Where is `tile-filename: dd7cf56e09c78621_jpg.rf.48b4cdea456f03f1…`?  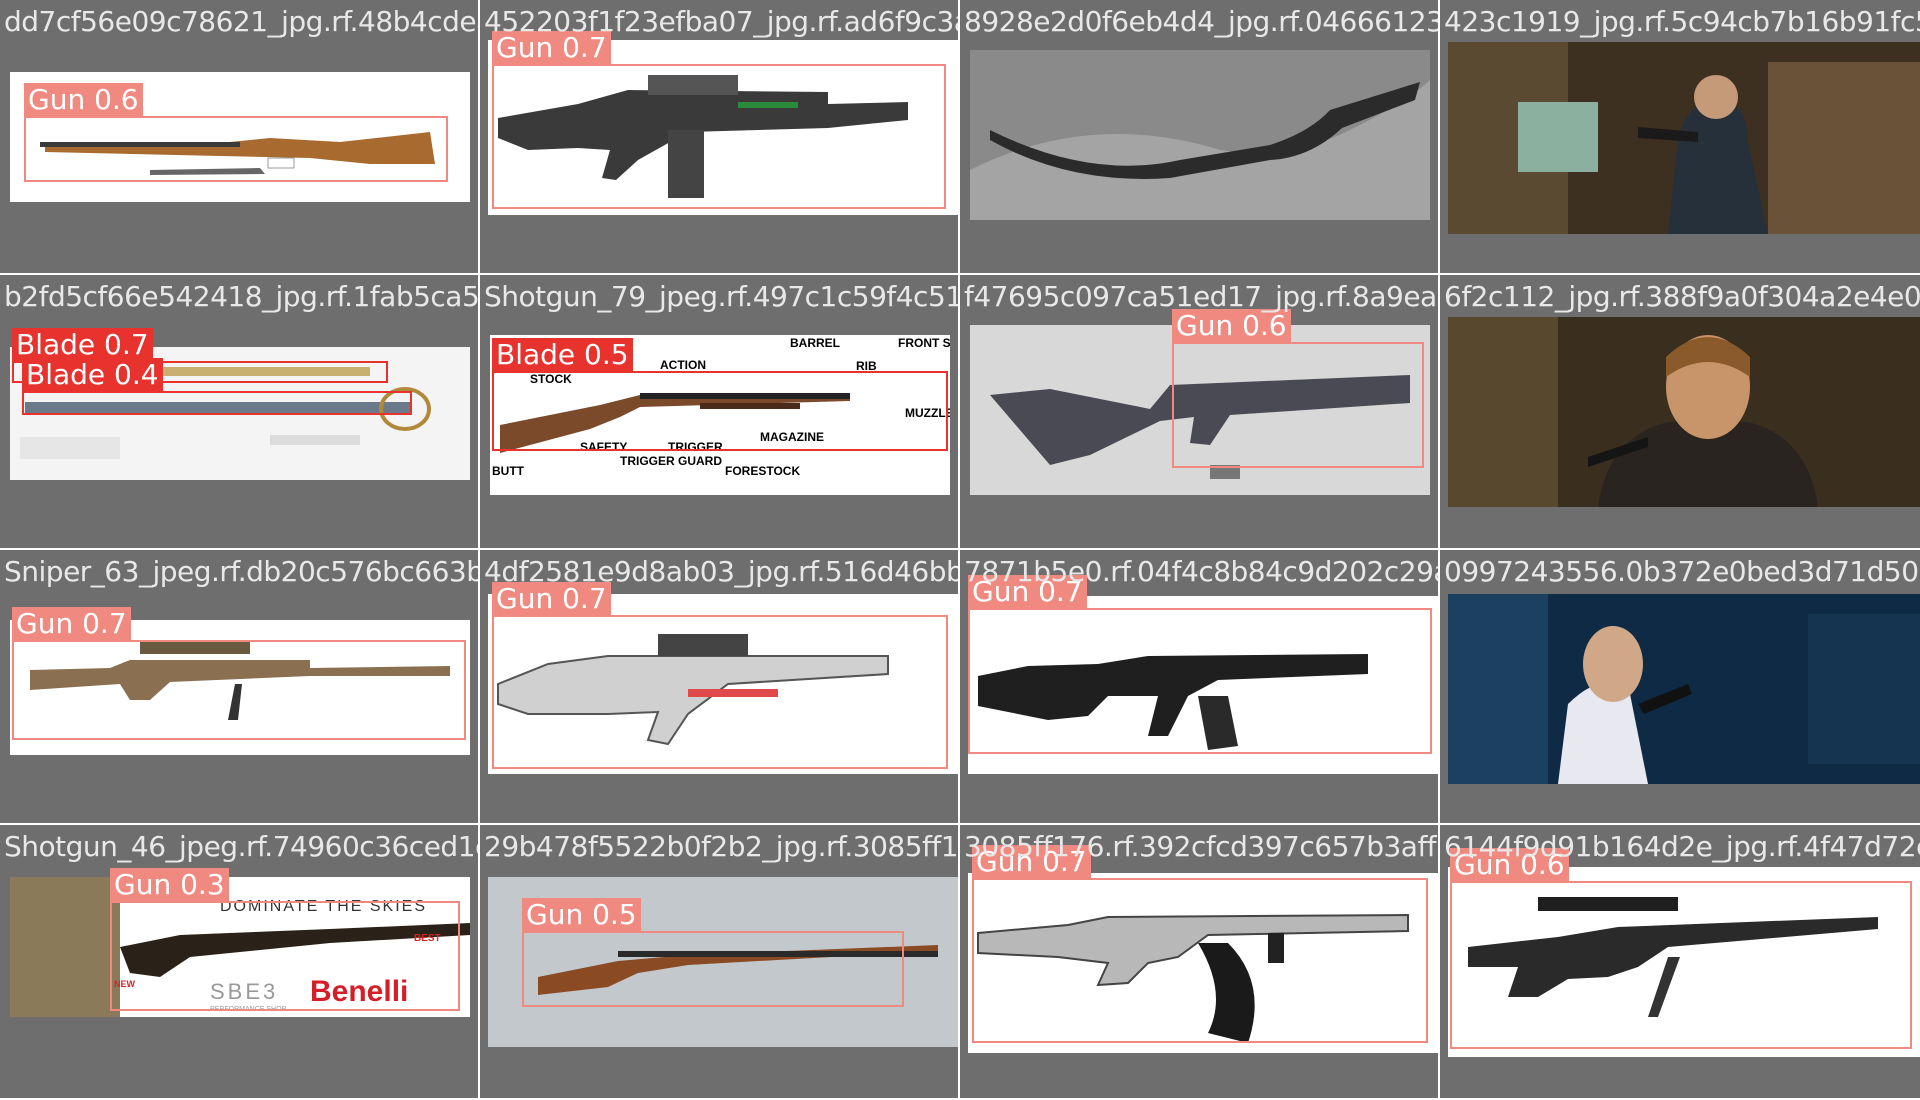 tile-filename: dd7cf56e09c78621_jpg.rf.48b4cdea456f03f1… is located at coordinates (242, 21).